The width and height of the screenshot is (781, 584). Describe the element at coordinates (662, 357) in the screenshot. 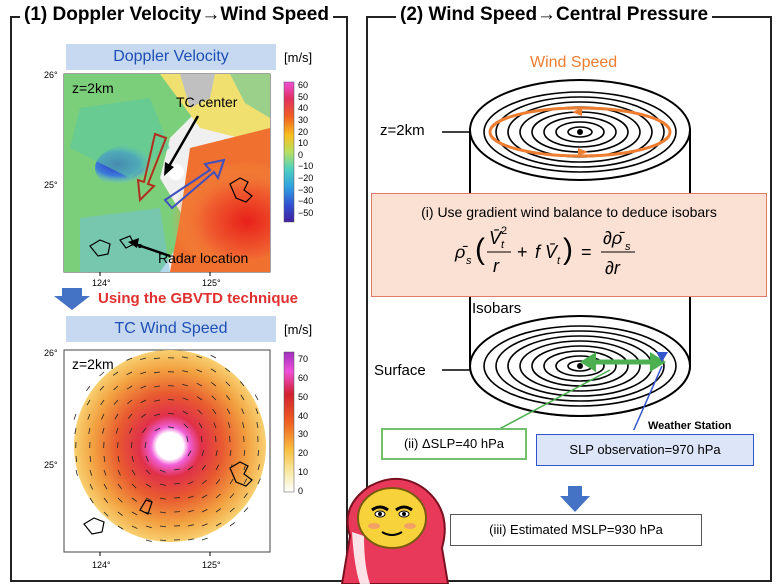

I see `weather-station-icon` at that location.